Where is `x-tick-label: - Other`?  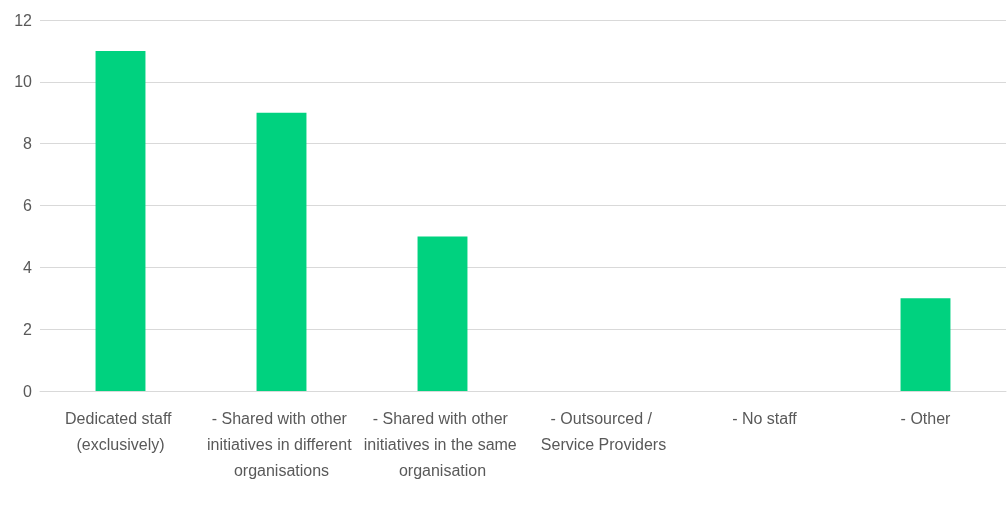
x-tick-label: - Other is located at coordinates (926, 418).